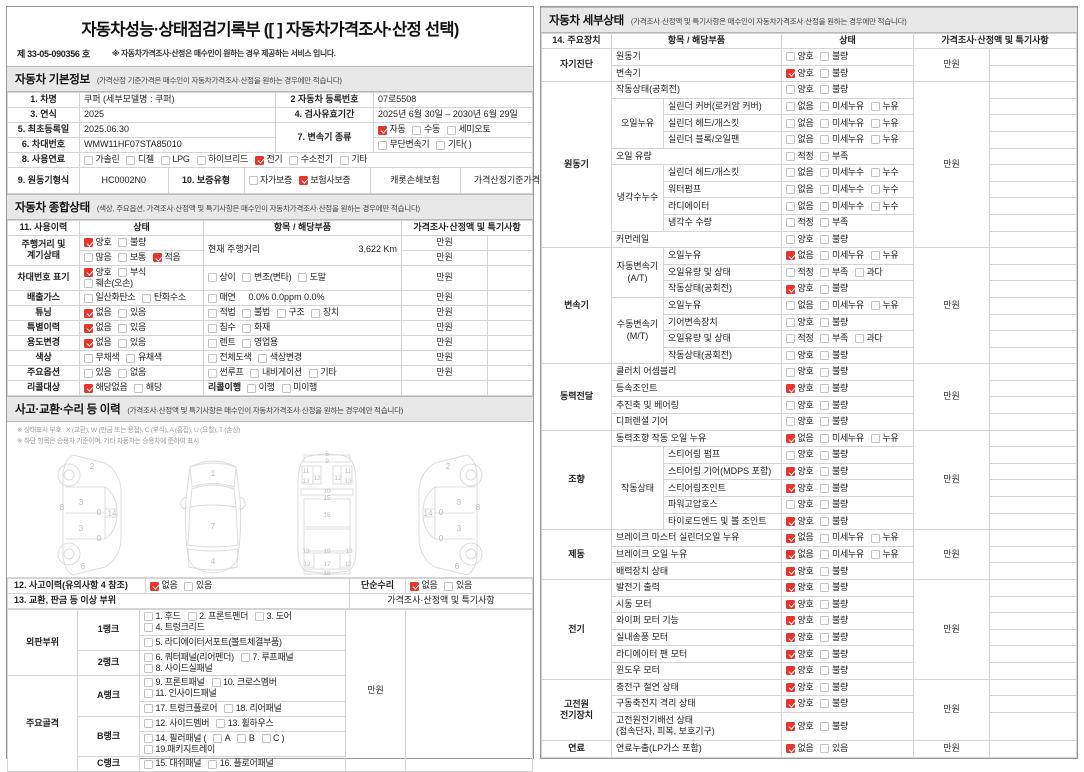  I want to click on detail-state-options: 적정 부족, so click(847, 222).